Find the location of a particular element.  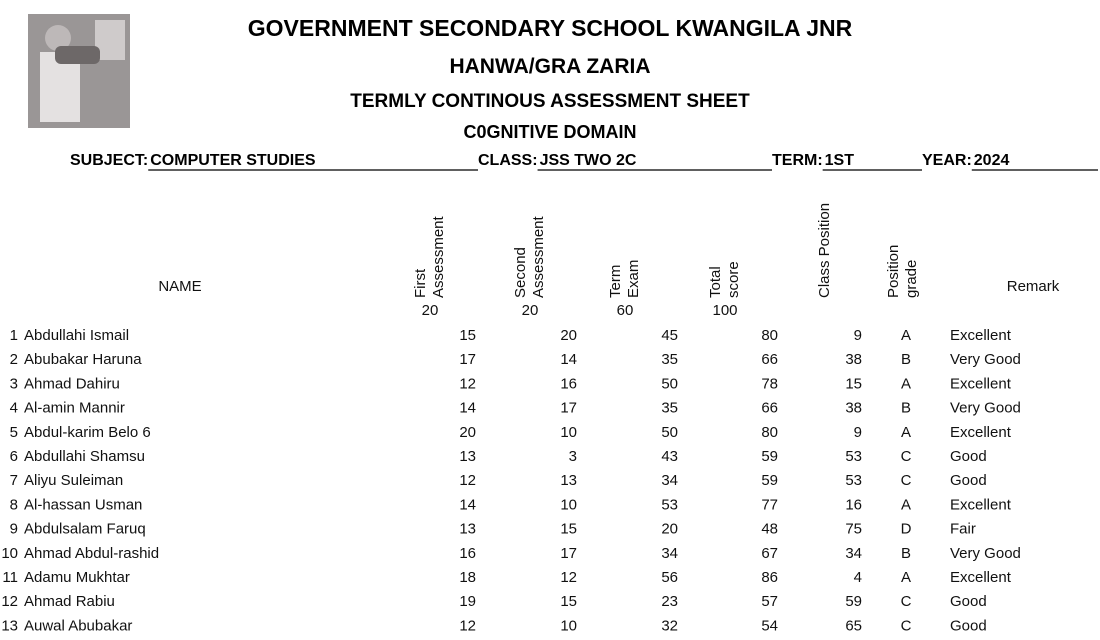

student-name: Auwal Abubakar is located at coordinates (78, 625).